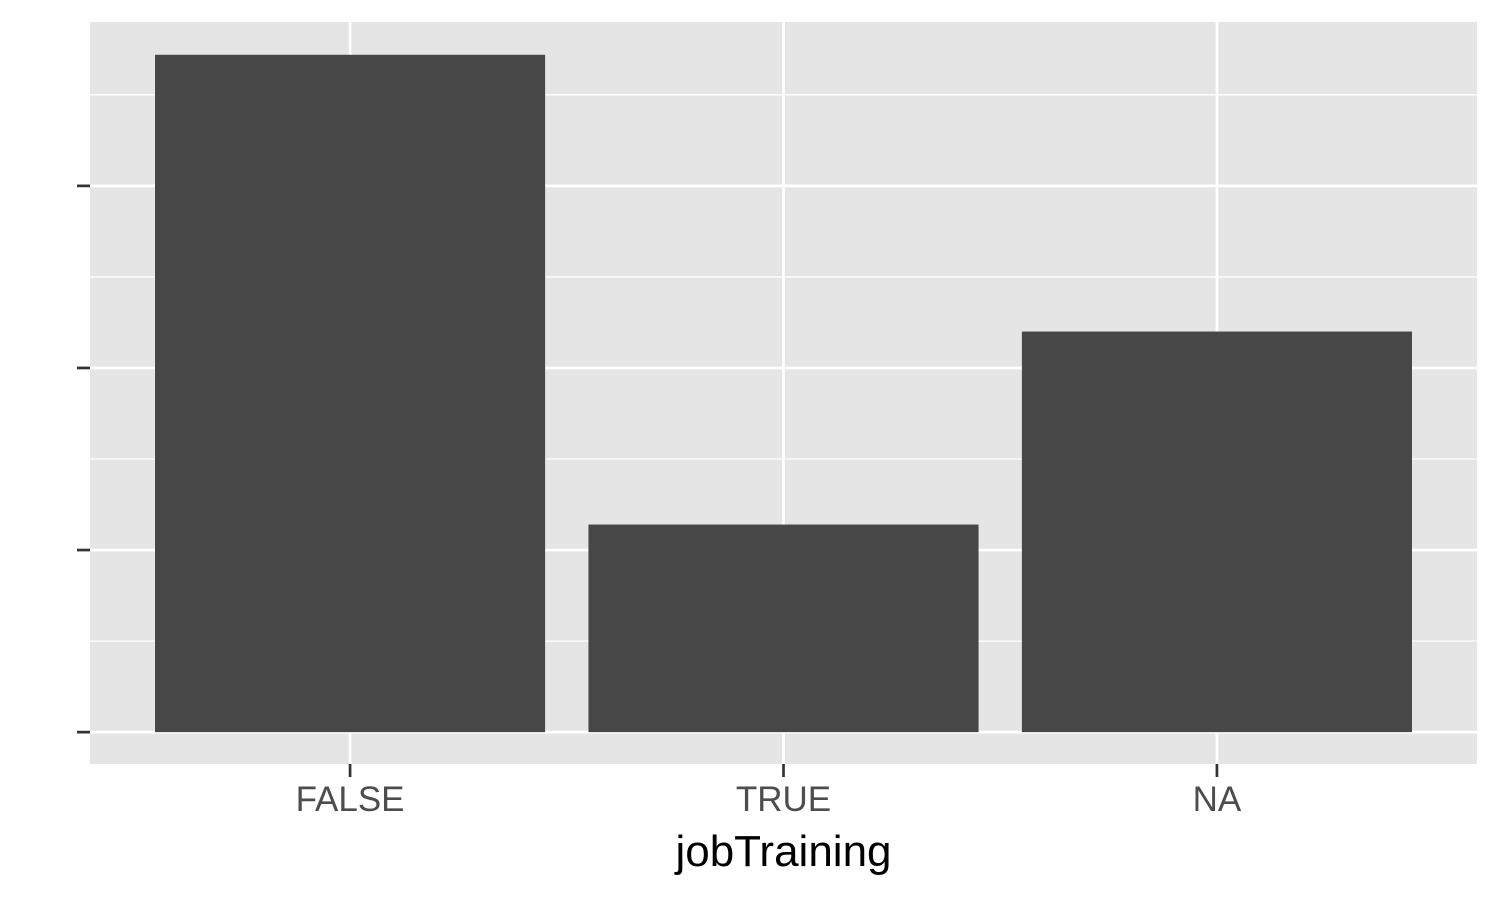  I want to click on bar-true, so click(783, 628).